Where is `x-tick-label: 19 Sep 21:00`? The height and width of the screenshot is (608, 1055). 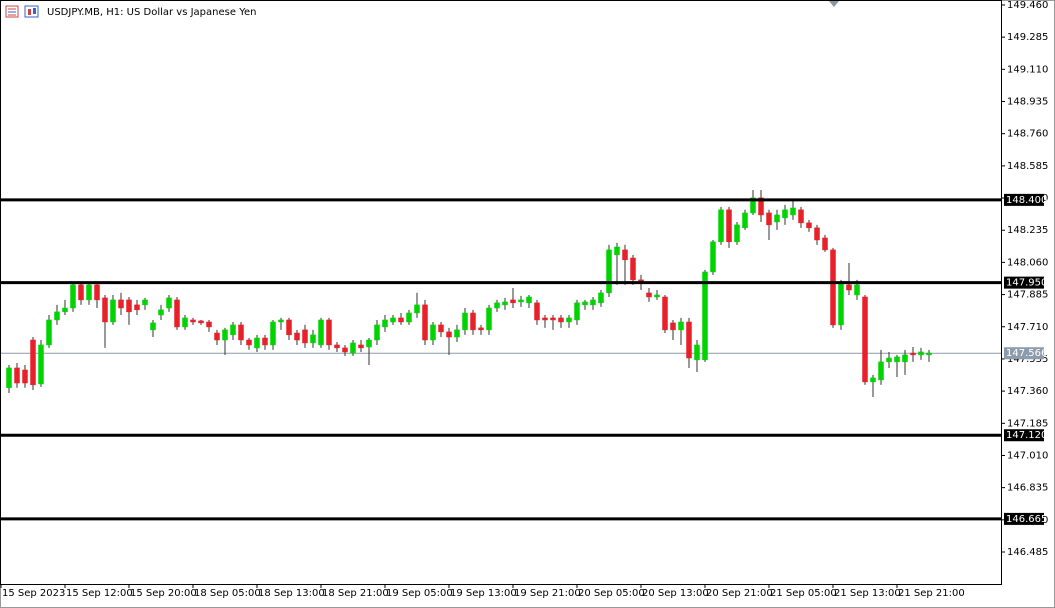 x-tick-label: 19 Sep 21:00 is located at coordinates (547, 593).